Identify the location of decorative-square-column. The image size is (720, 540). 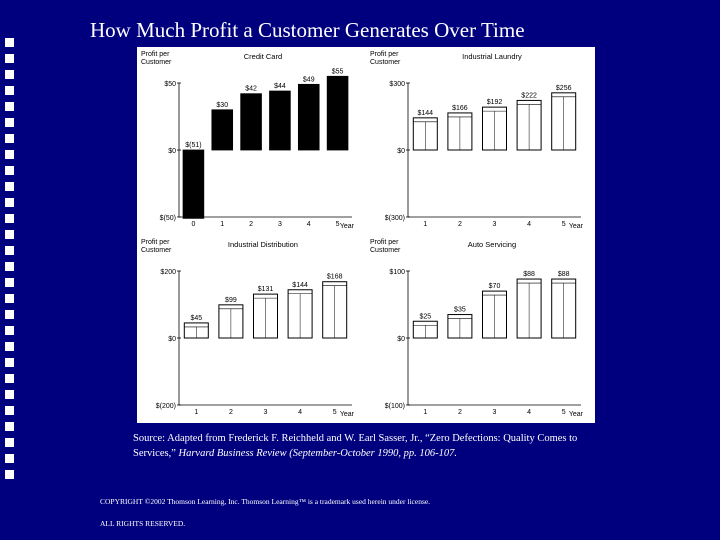
(11, 262).